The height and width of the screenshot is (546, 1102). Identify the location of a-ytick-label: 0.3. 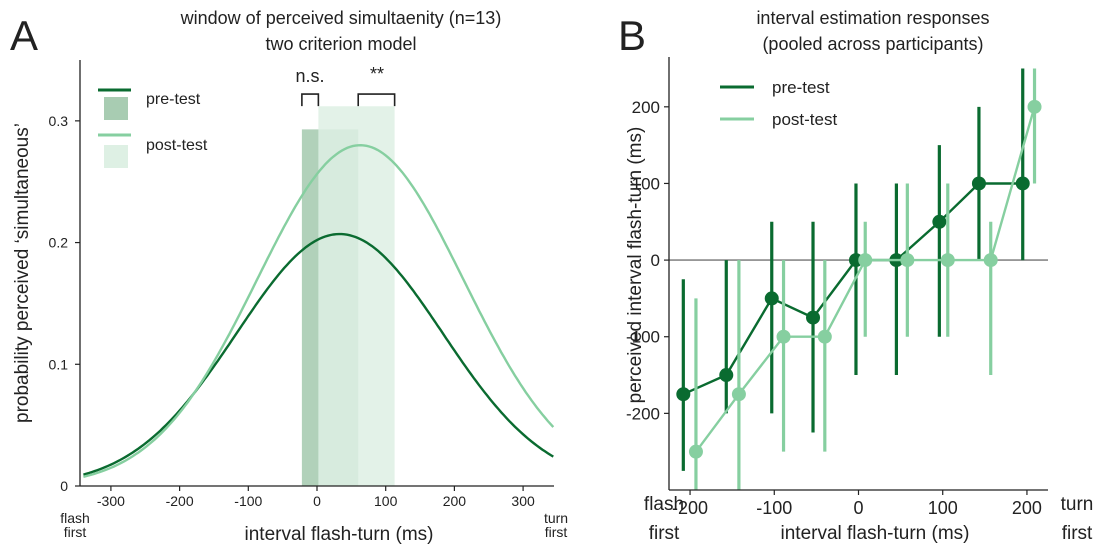
(59, 121).